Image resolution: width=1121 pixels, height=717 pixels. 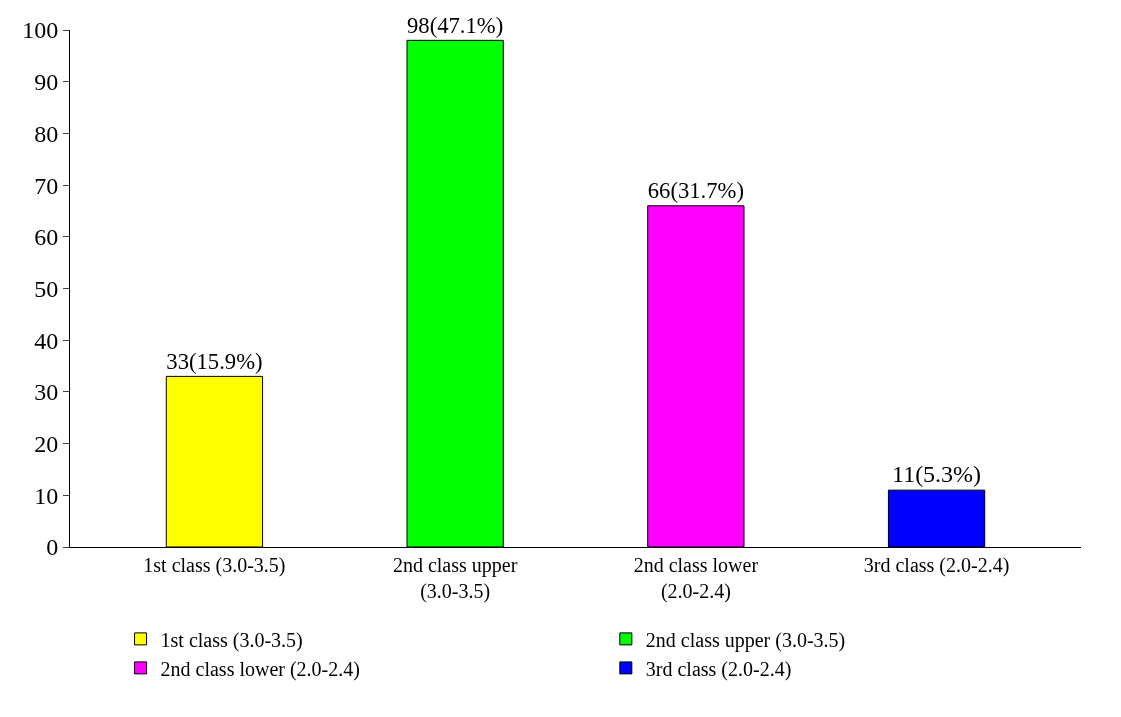 What do you see at coordinates (214, 361) in the screenshot?
I see `data-label: 33(15.9%)` at bounding box center [214, 361].